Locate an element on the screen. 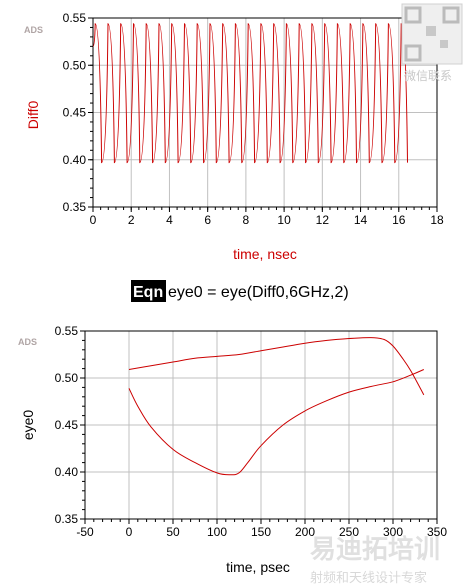  x-tick-label: 6 is located at coordinates (207, 220).